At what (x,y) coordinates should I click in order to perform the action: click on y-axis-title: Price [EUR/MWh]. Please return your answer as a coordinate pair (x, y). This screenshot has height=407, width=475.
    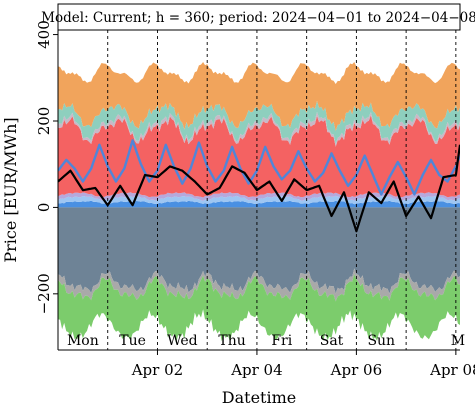
    Looking at the image, I should click on (10, 189).